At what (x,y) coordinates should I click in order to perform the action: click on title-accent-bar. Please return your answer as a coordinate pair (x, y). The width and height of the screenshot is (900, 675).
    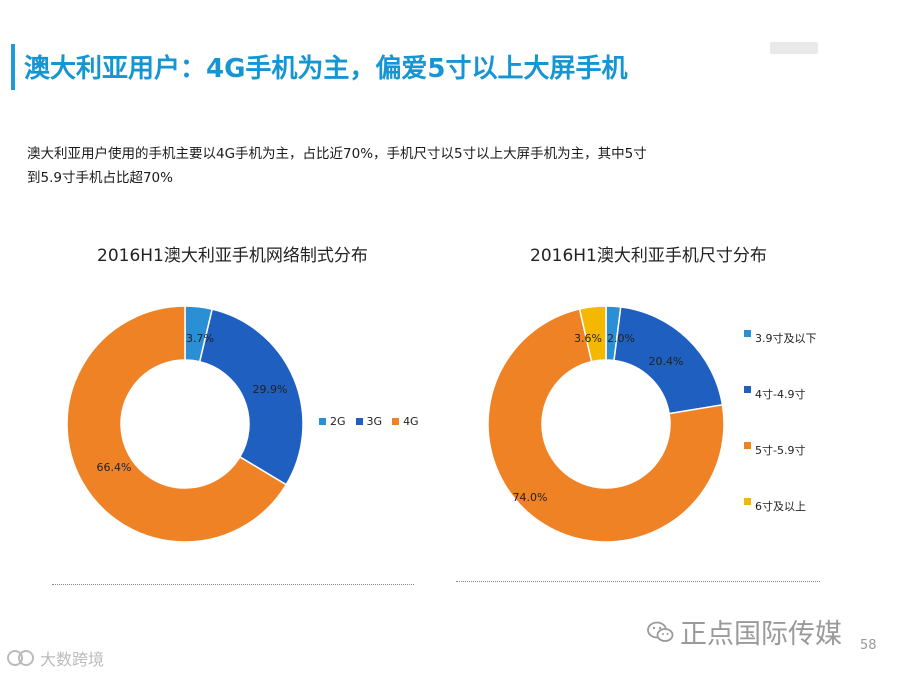
    Looking at the image, I should click on (13, 67).